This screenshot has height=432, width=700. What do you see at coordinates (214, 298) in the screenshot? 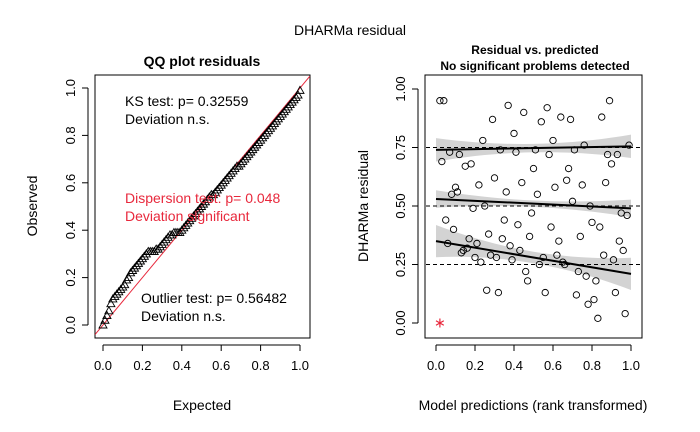
I see `outlier-test-annotation: Outlier test: p= 0.56482` at bounding box center [214, 298].